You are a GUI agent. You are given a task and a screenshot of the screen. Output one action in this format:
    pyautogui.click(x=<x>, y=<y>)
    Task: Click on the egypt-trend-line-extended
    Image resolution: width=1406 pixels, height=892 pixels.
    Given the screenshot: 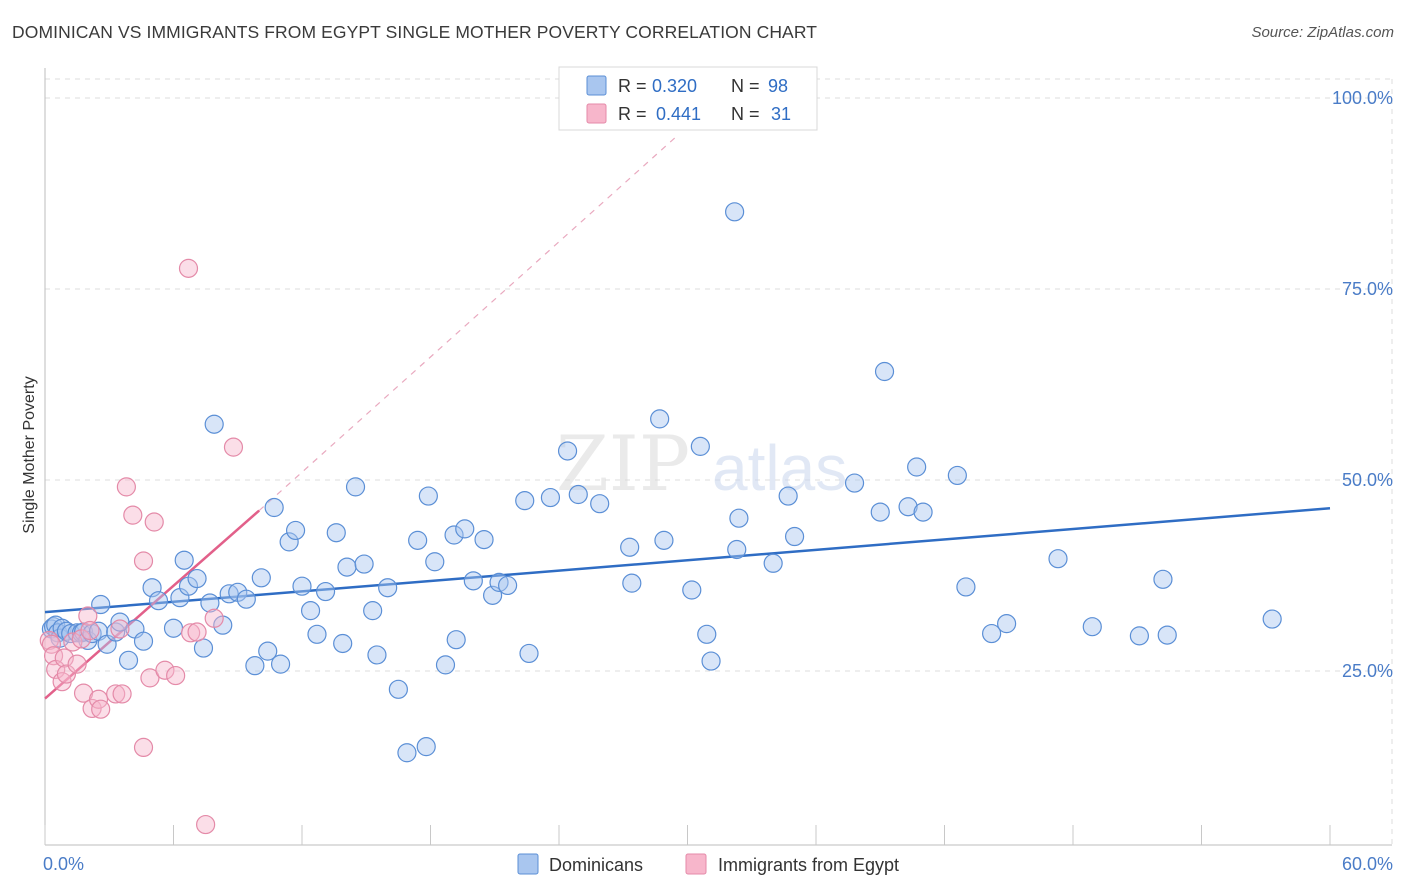 What is the action you would take?
    pyautogui.click(x=468, y=323)
    